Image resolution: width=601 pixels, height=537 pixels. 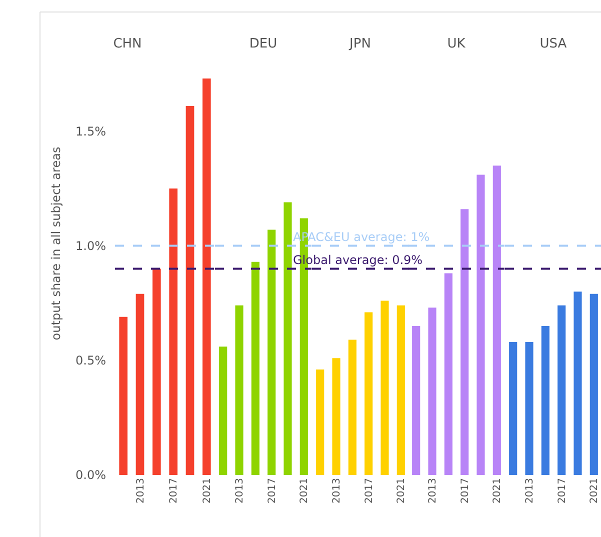 I want to click on y-tick-label: 0.5%, so click(x=91, y=361).